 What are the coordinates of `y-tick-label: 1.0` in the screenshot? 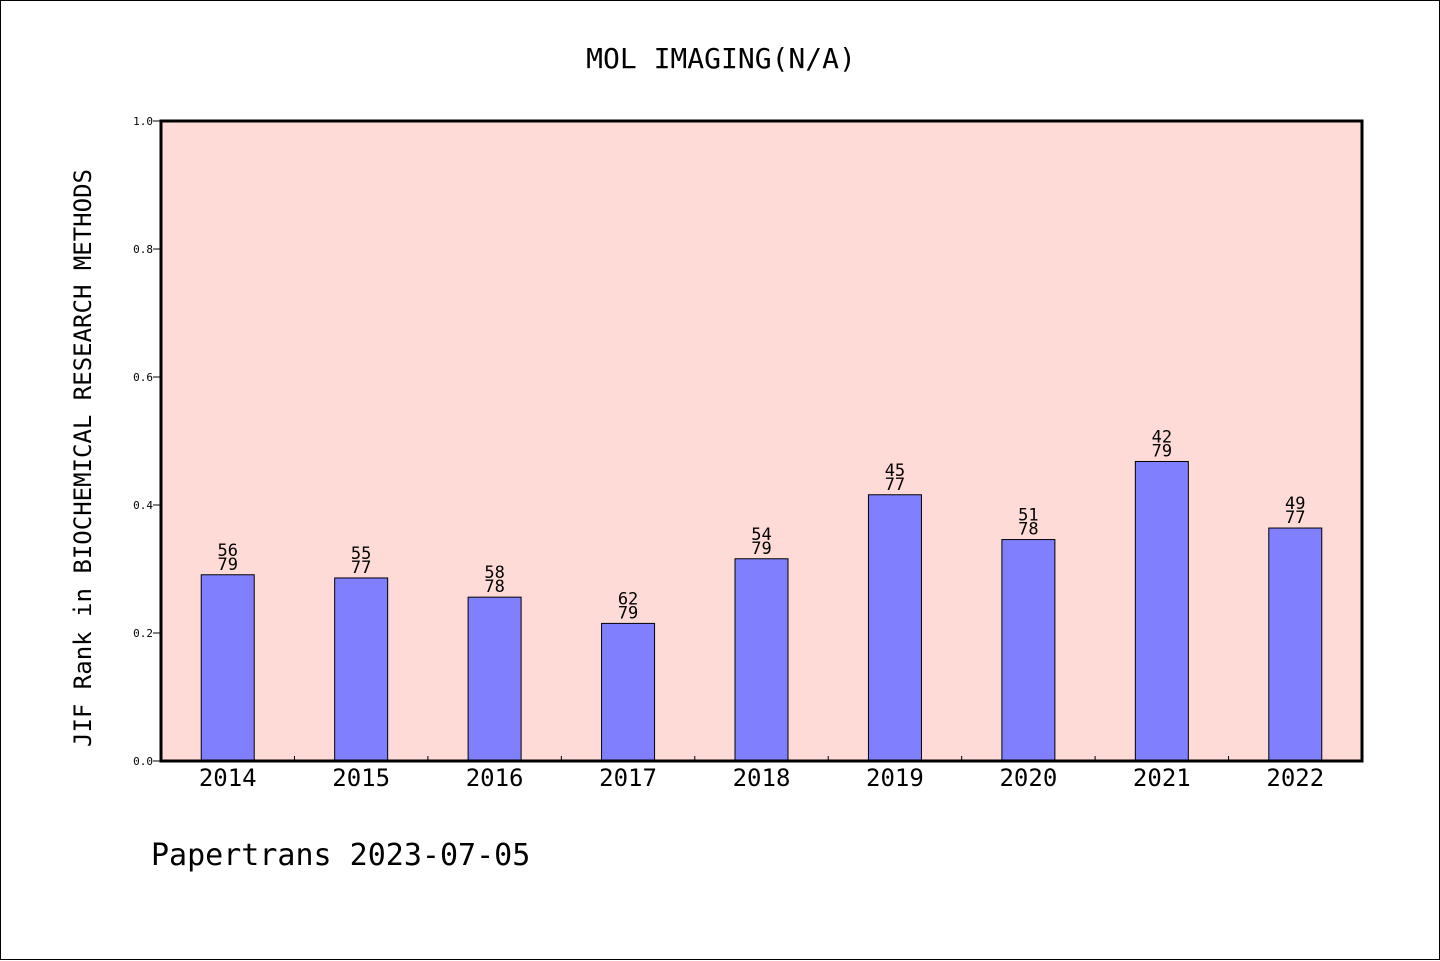 It's located at (143, 121).